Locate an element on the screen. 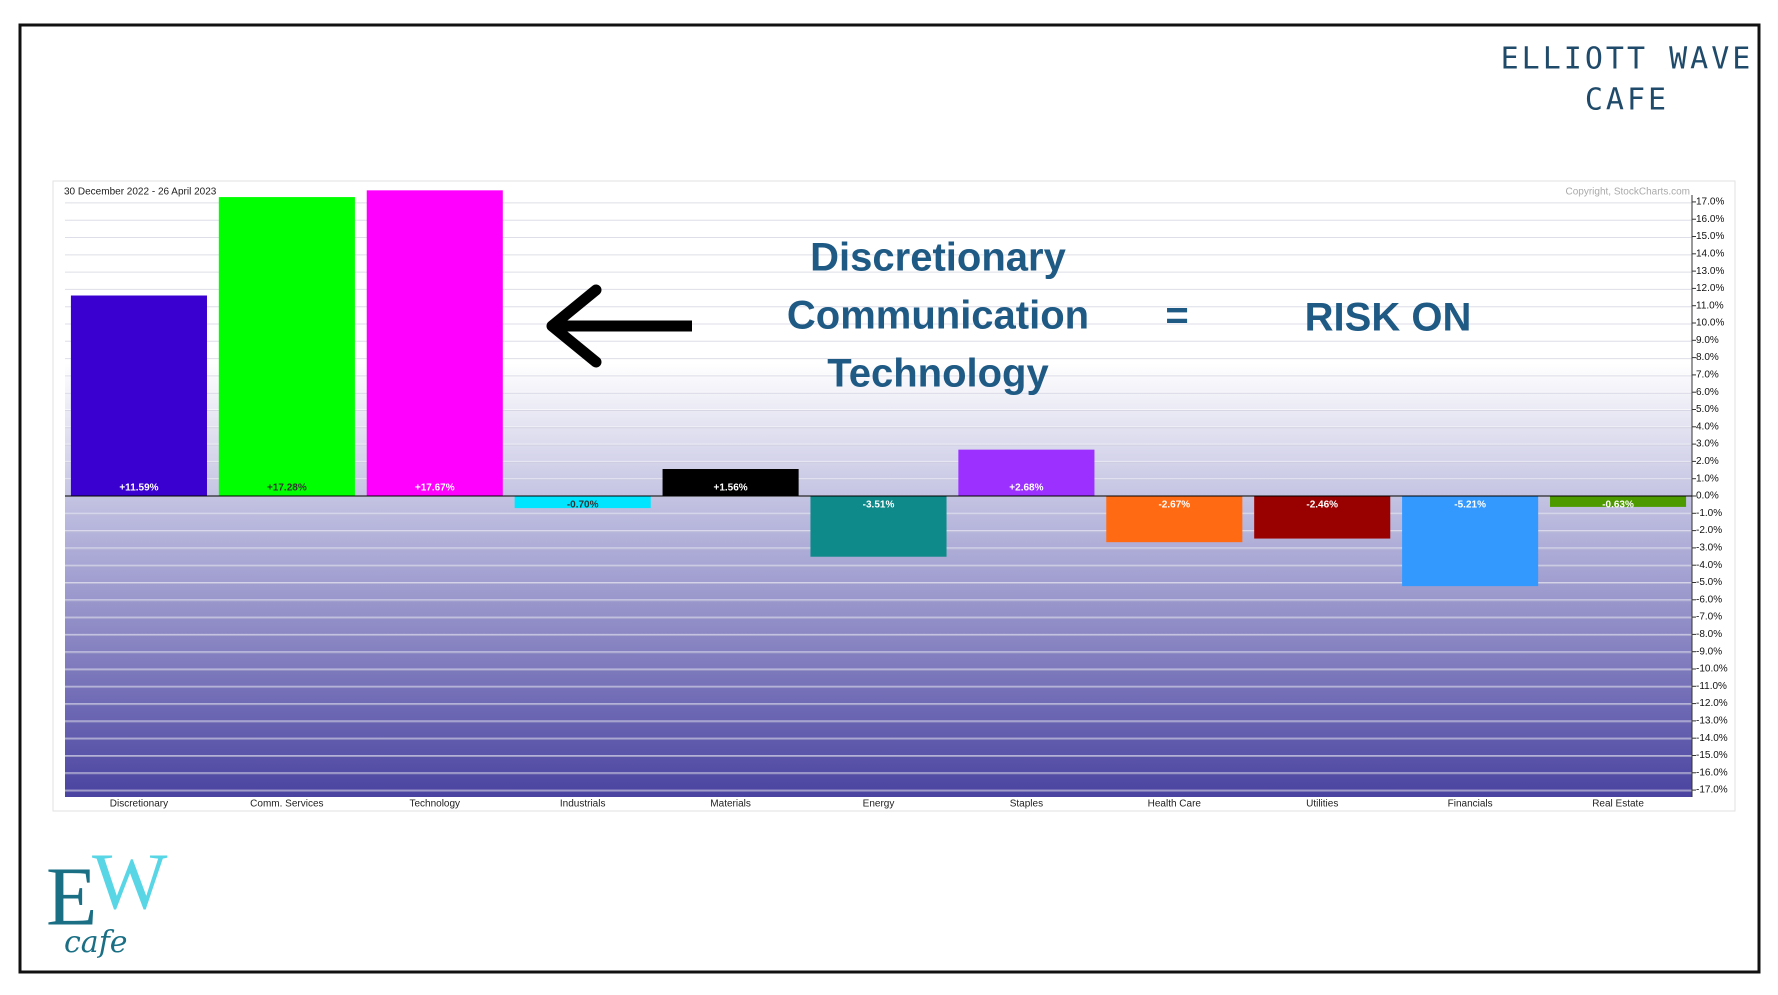 This screenshot has width=1778, height=995. annotation: RISK ON is located at coordinates (1388, 318).